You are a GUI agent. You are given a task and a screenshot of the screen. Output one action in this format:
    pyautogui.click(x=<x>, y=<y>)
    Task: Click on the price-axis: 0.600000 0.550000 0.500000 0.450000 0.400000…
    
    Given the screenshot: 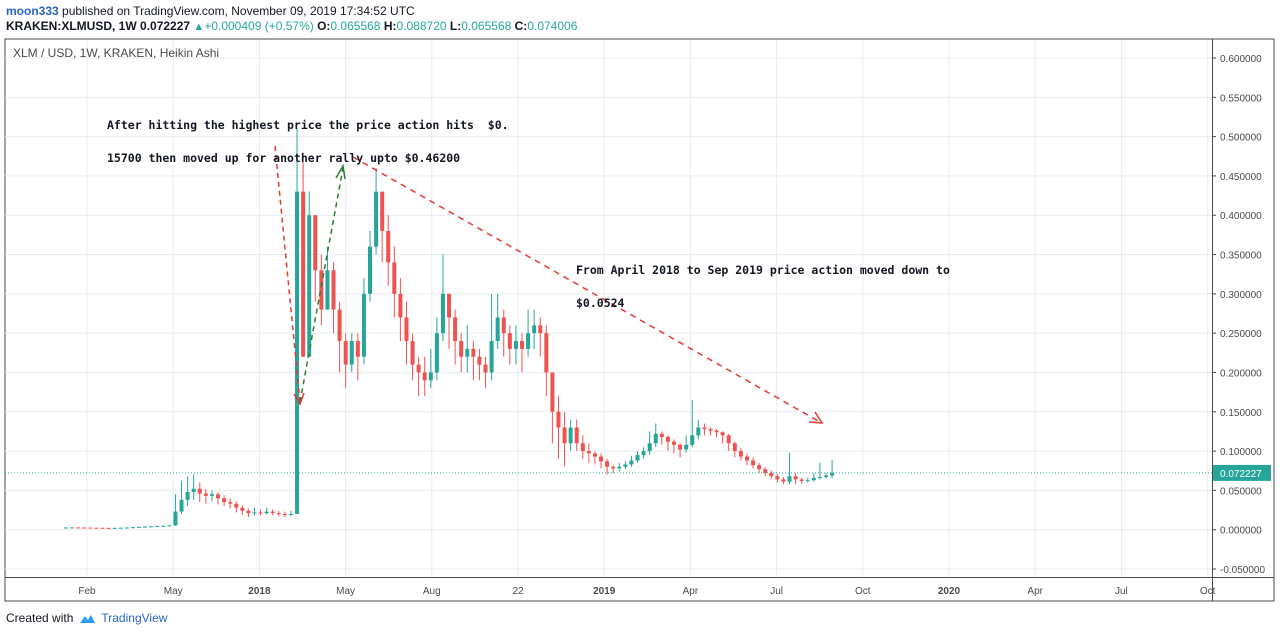 What is the action you would take?
    pyautogui.click(x=1241, y=315)
    